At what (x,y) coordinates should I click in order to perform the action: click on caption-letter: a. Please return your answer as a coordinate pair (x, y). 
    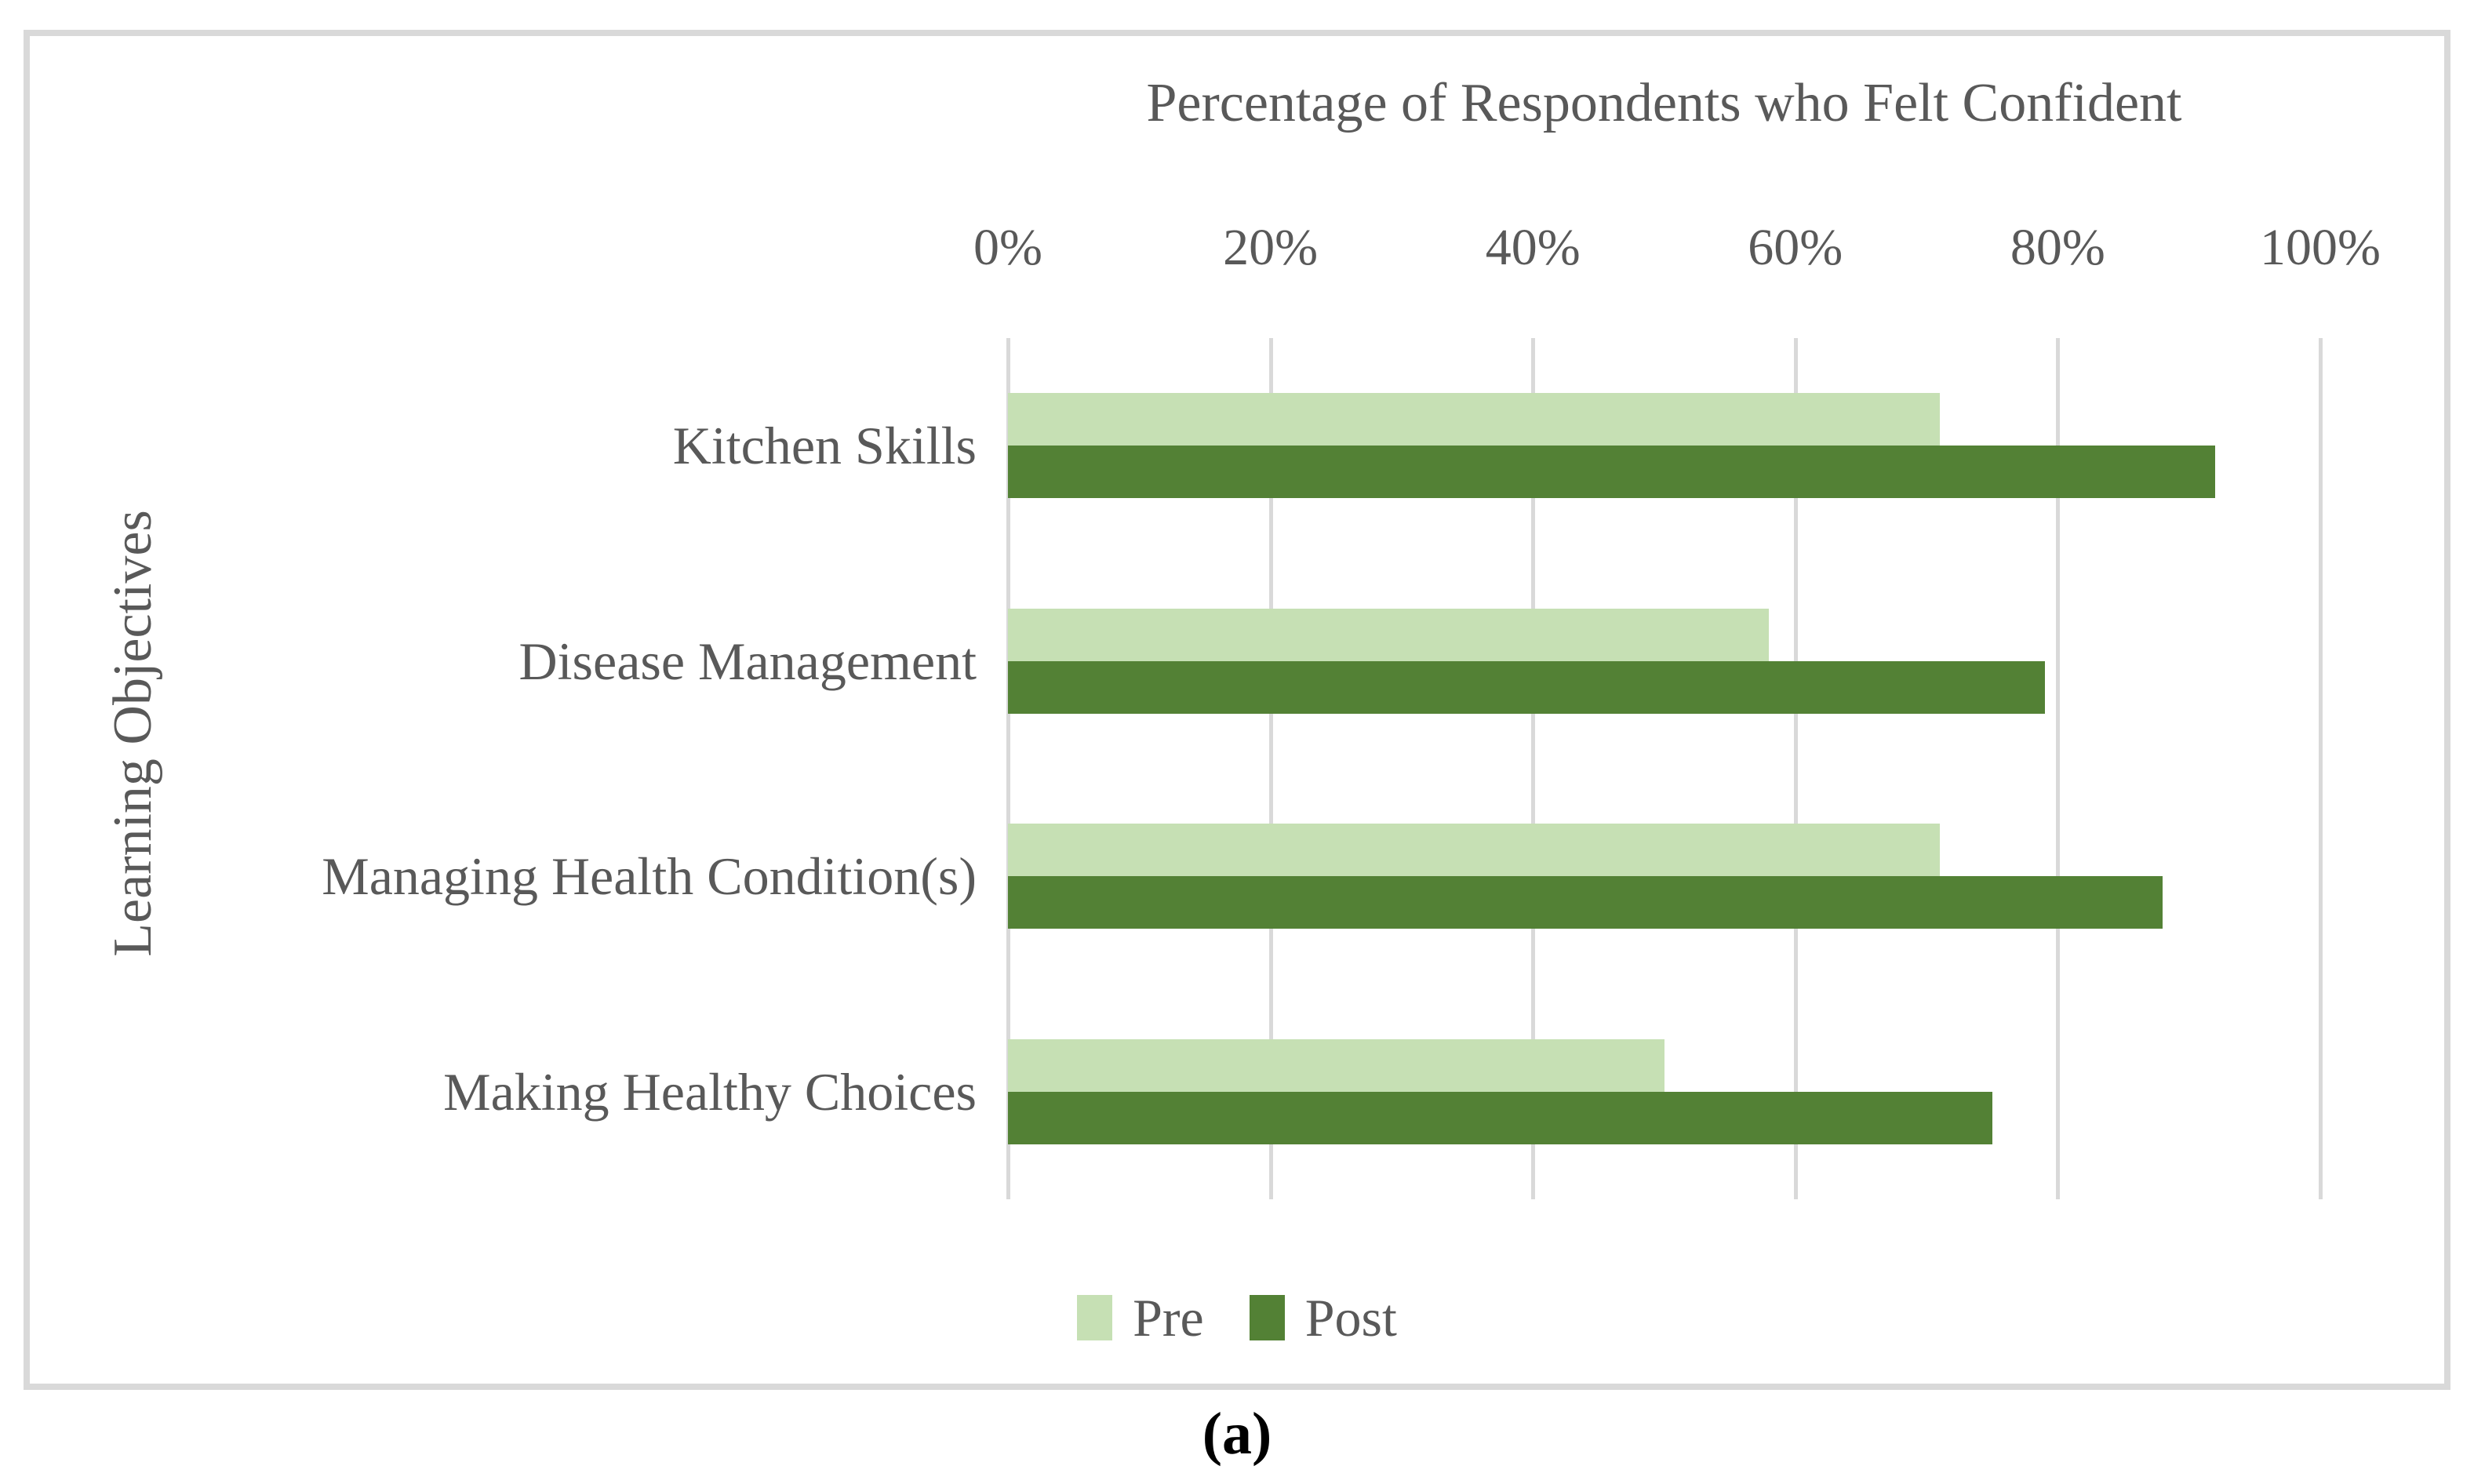
    Looking at the image, I should click on (1237, 1434).